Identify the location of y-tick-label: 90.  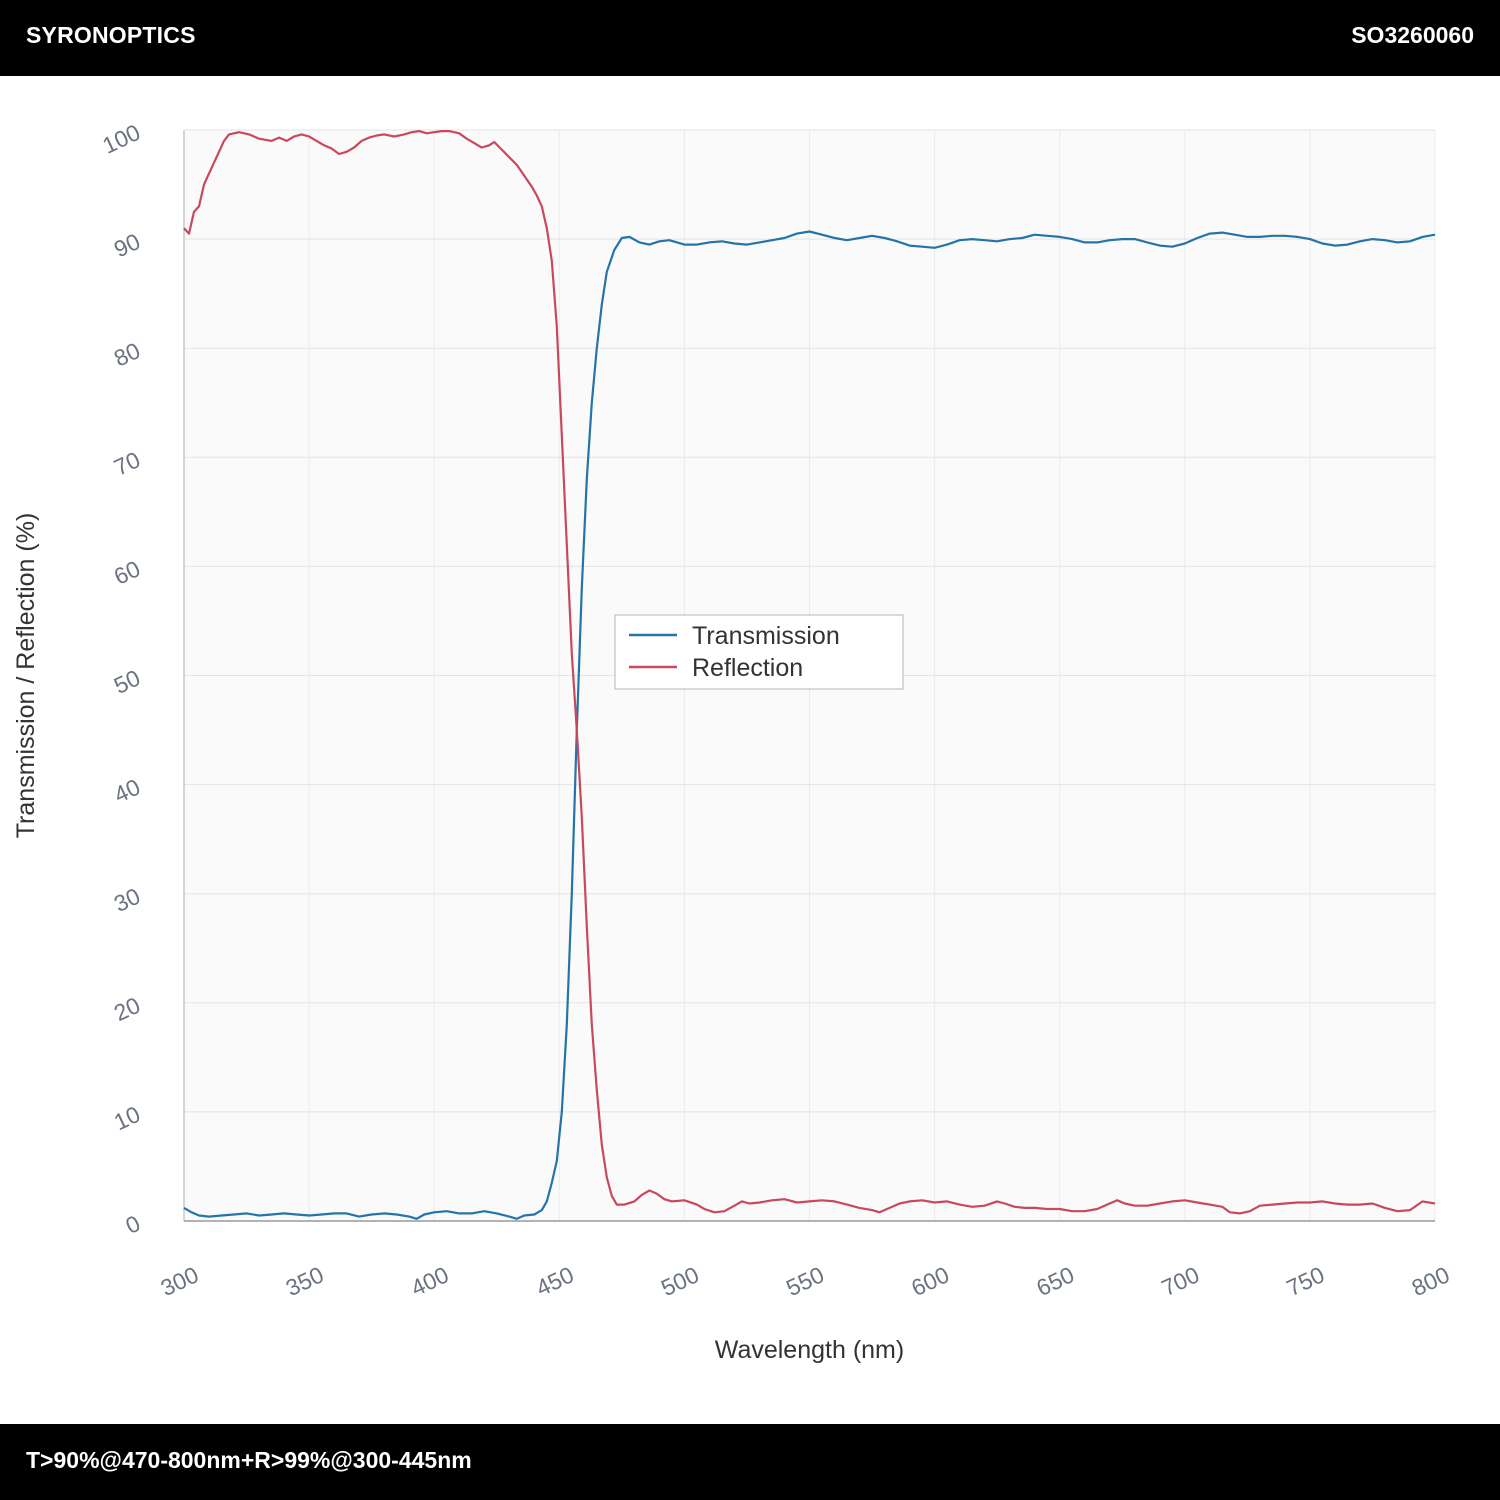
(127, 245).